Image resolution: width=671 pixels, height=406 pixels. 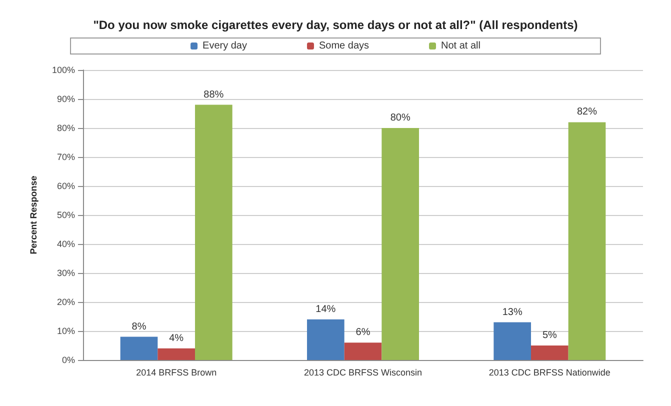 What do you see at coordinates (33, 215) in the screenshot?
I see `y-axis-title: Percent Response` at bounding box center [33, 215].